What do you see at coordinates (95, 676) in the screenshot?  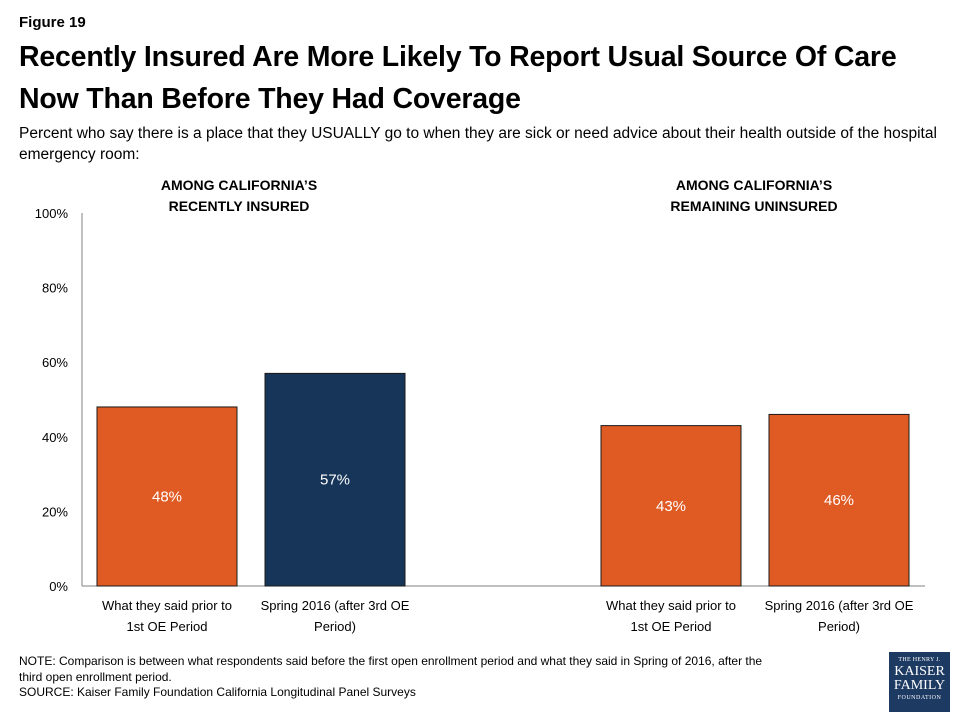 I see `note-text: third open enrollment period.` at bounding box center [95, 676].